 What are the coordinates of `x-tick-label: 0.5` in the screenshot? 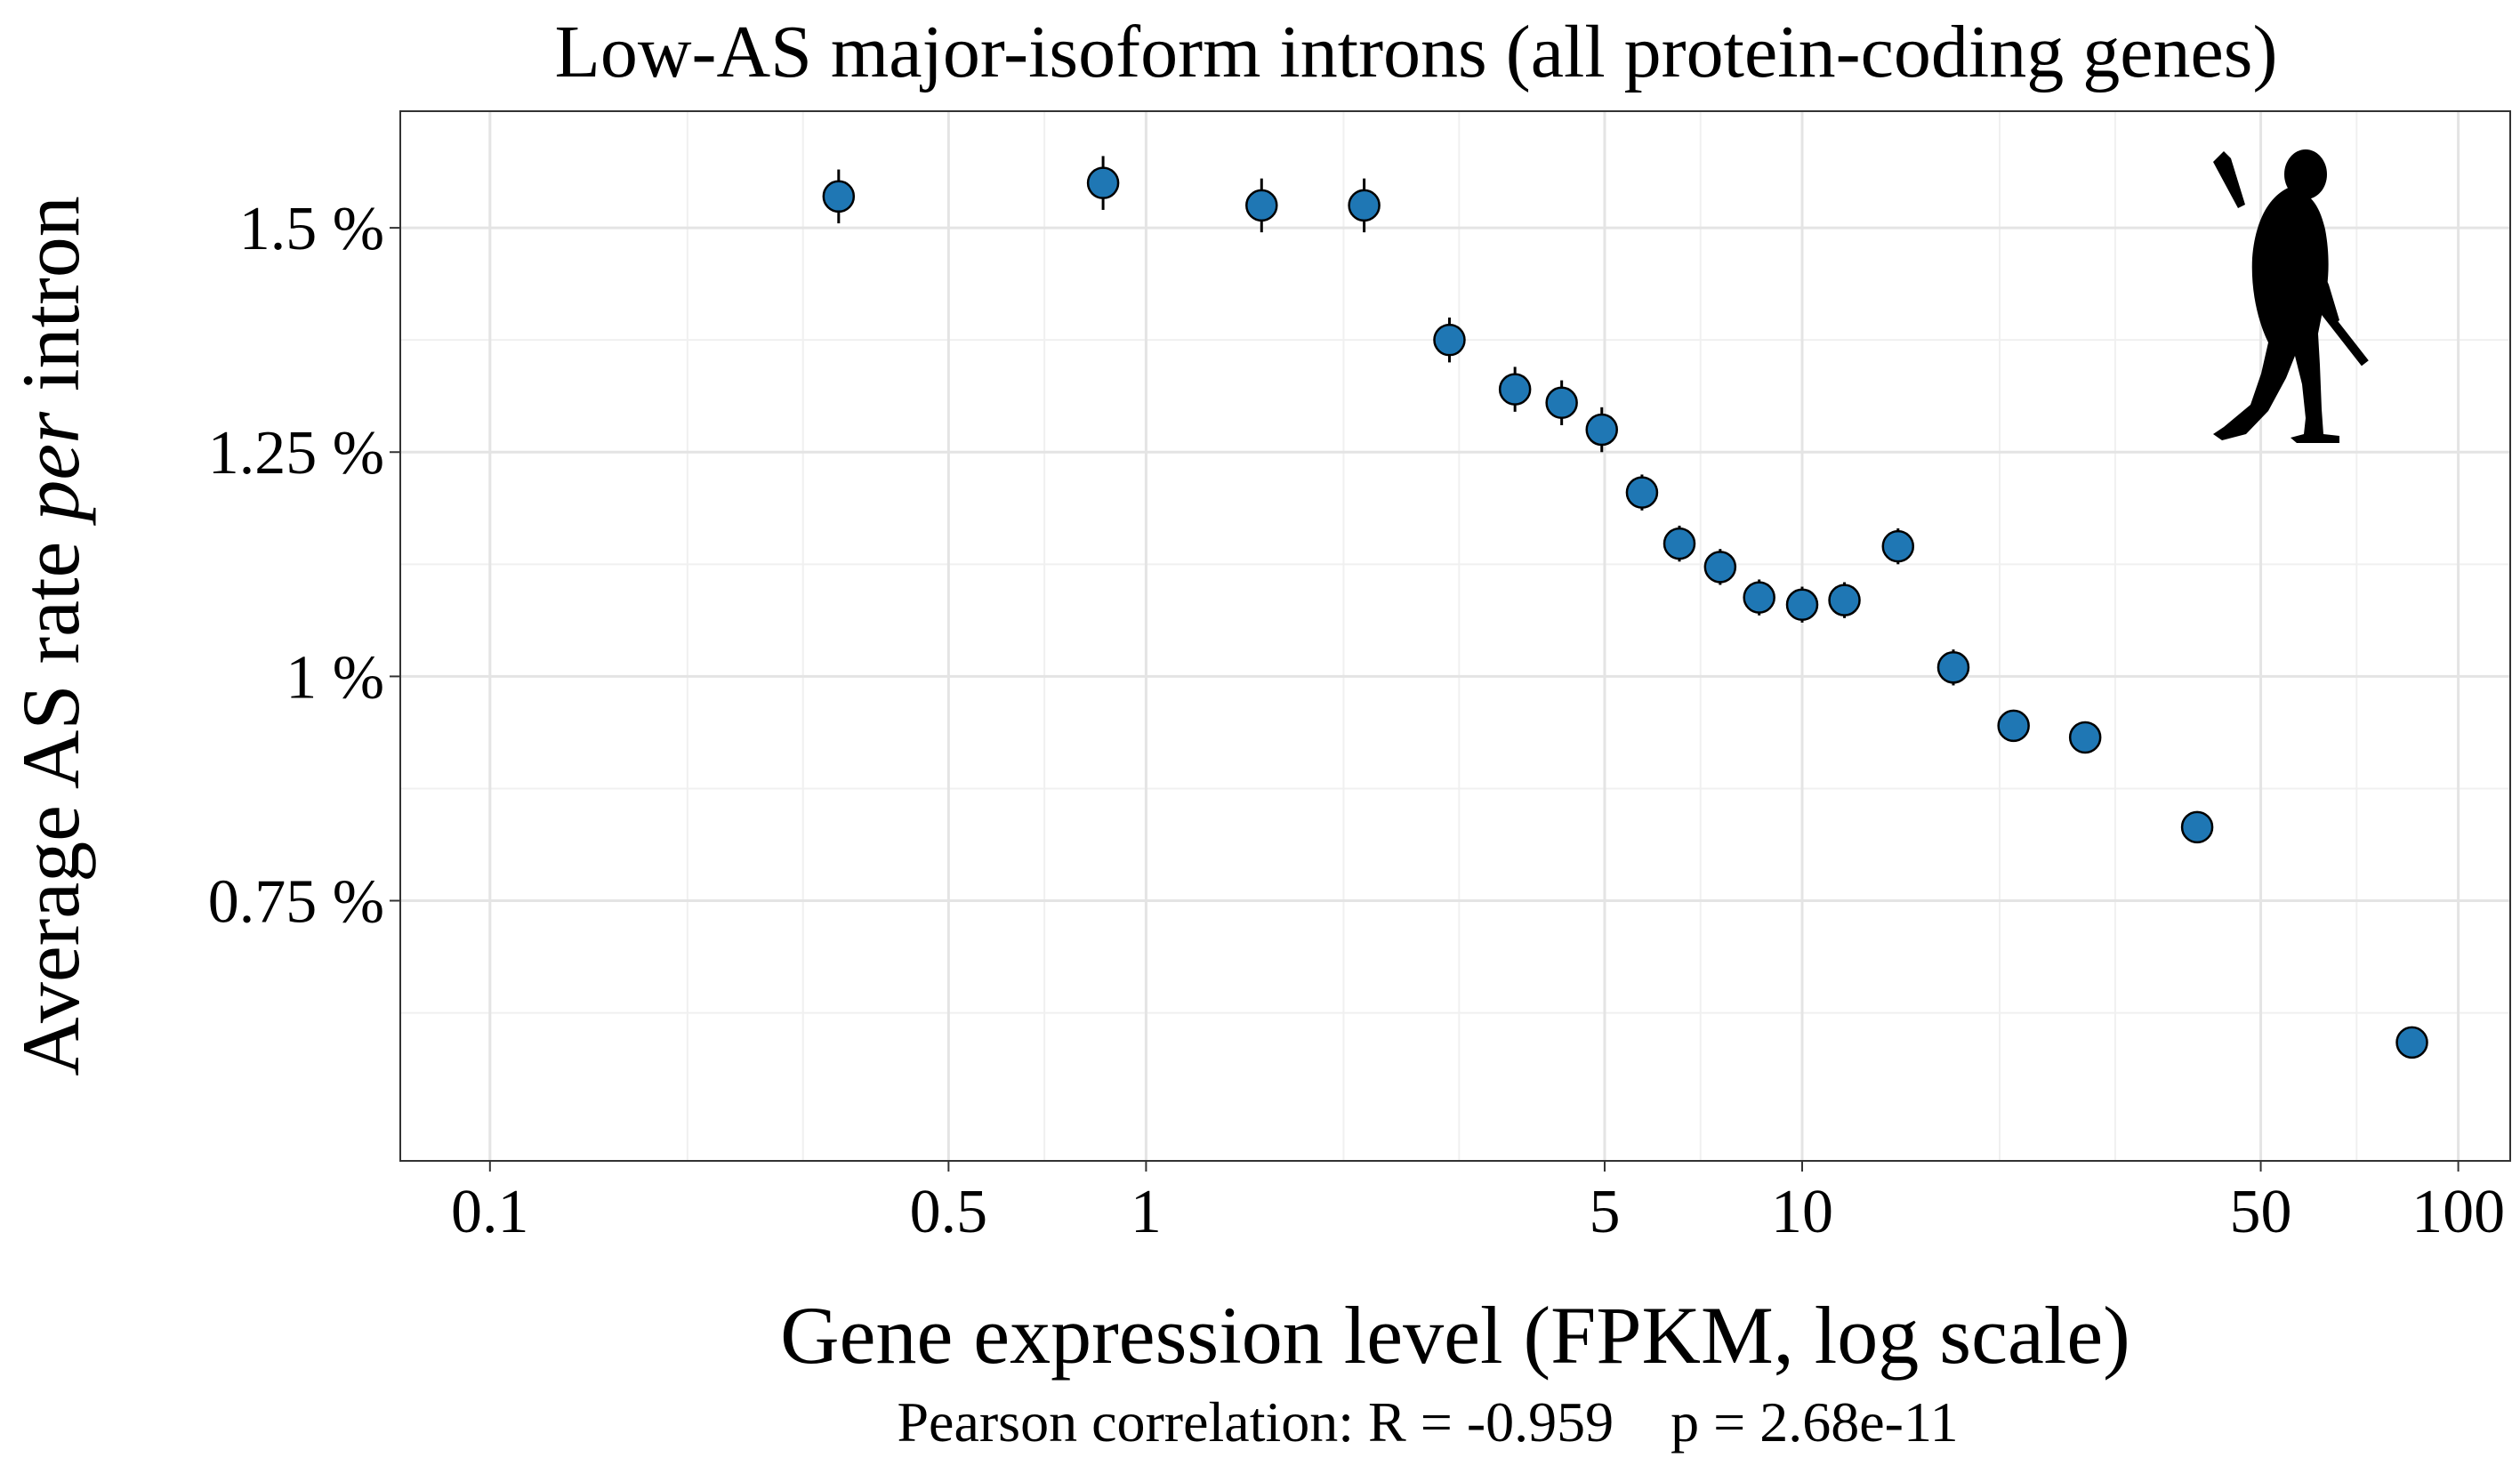 It's located at (949, 1212).